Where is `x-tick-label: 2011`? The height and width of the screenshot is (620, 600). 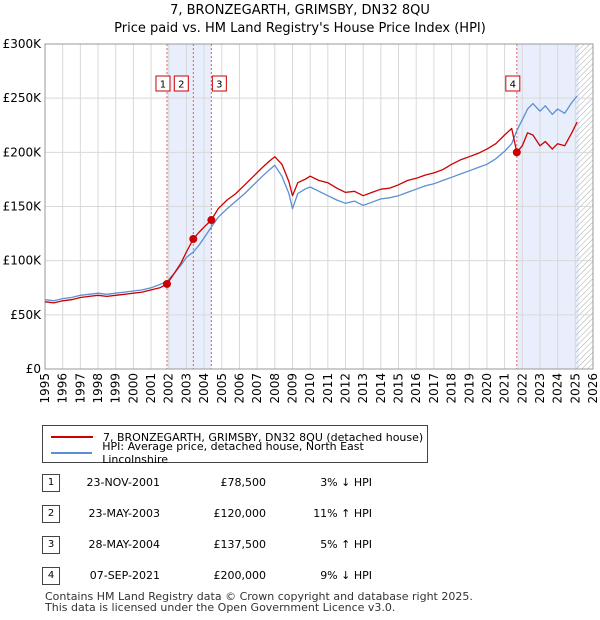 x-tick-label: 2011 is located at coordinates (328, 388).